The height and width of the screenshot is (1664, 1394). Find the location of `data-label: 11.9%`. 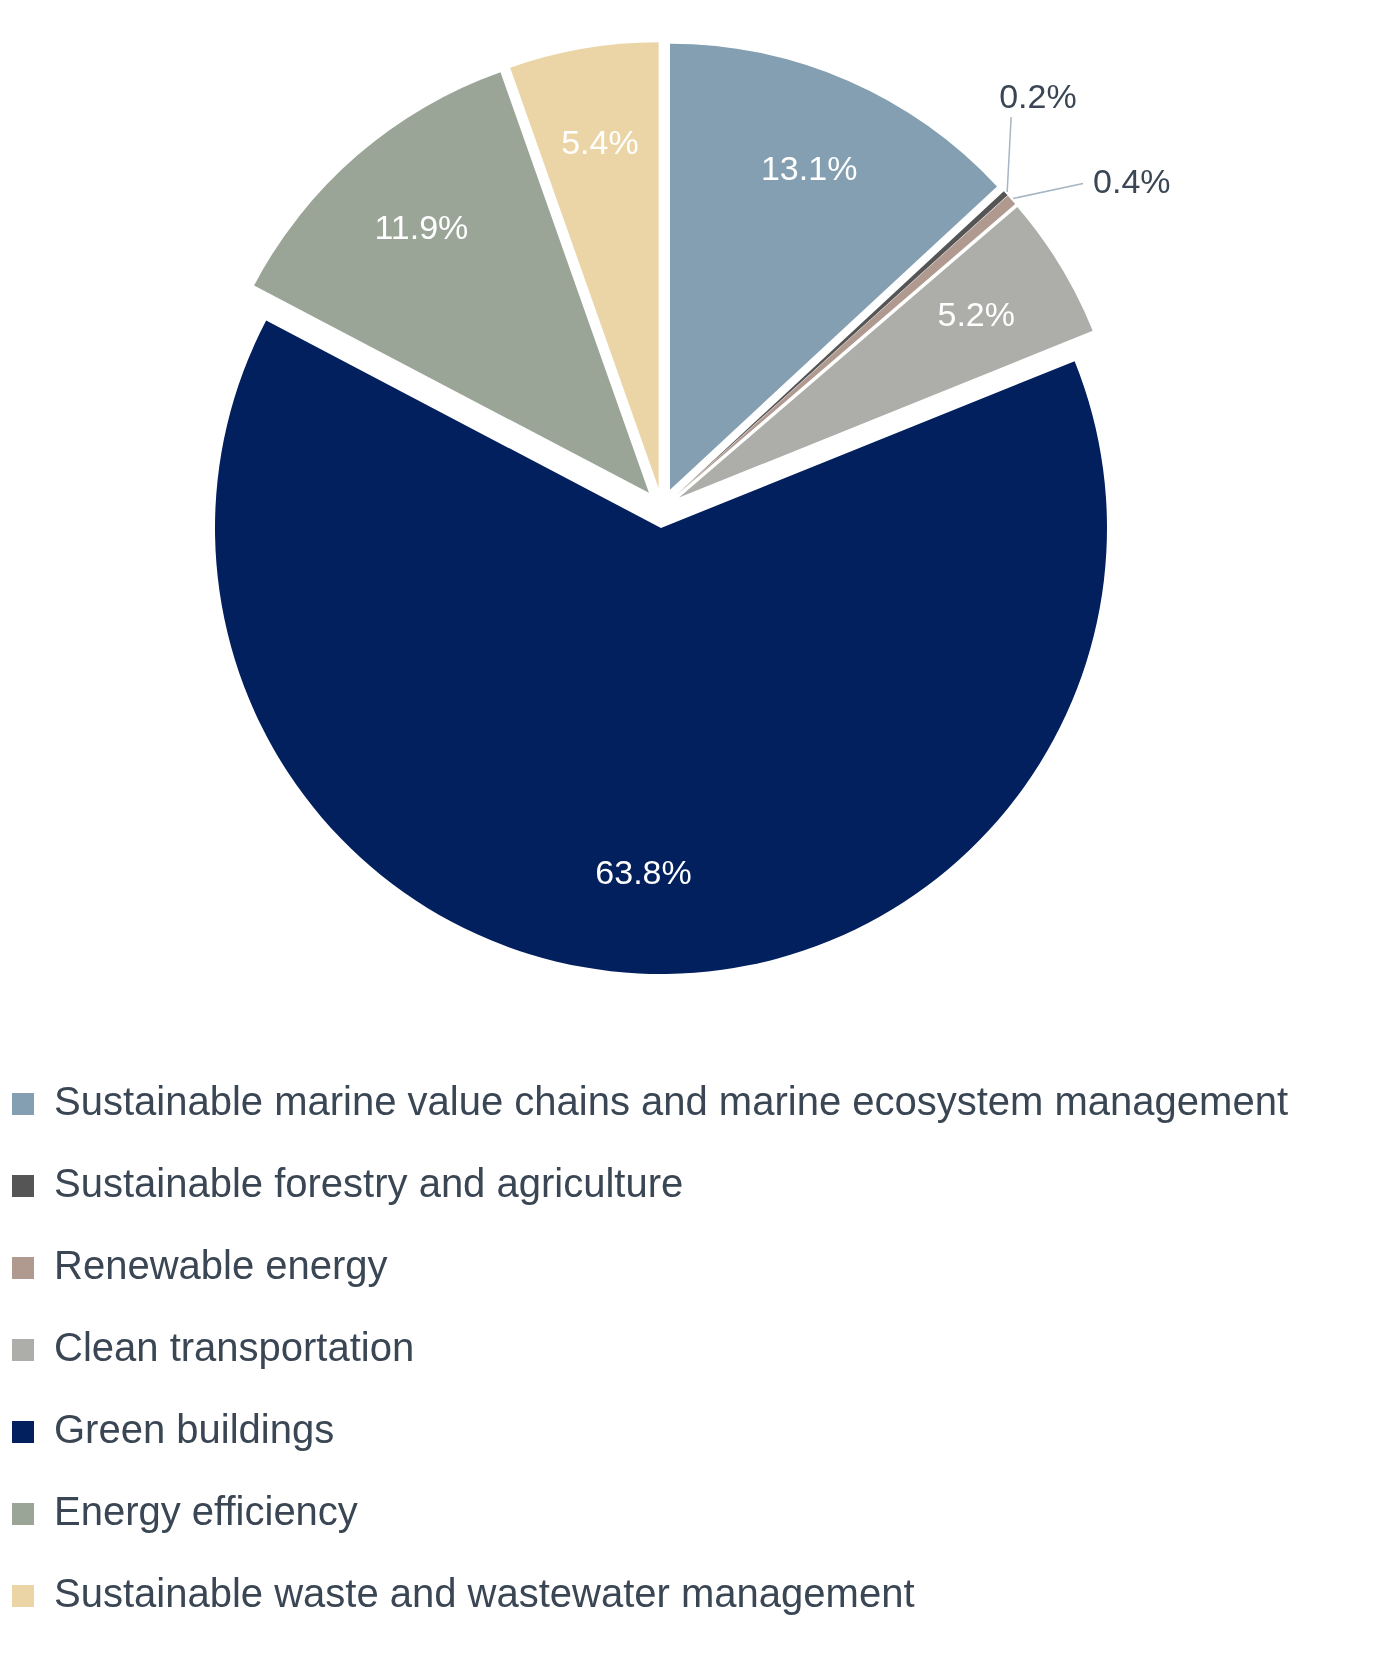

data-label: 11.9% is located at coordinates (421, 226).